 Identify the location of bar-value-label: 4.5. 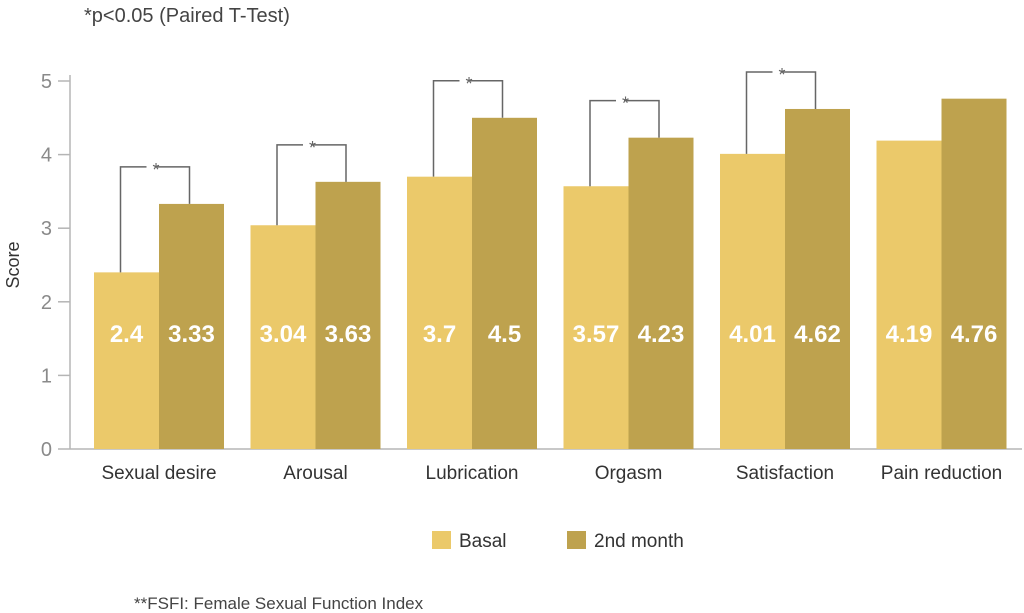
(504, 334).